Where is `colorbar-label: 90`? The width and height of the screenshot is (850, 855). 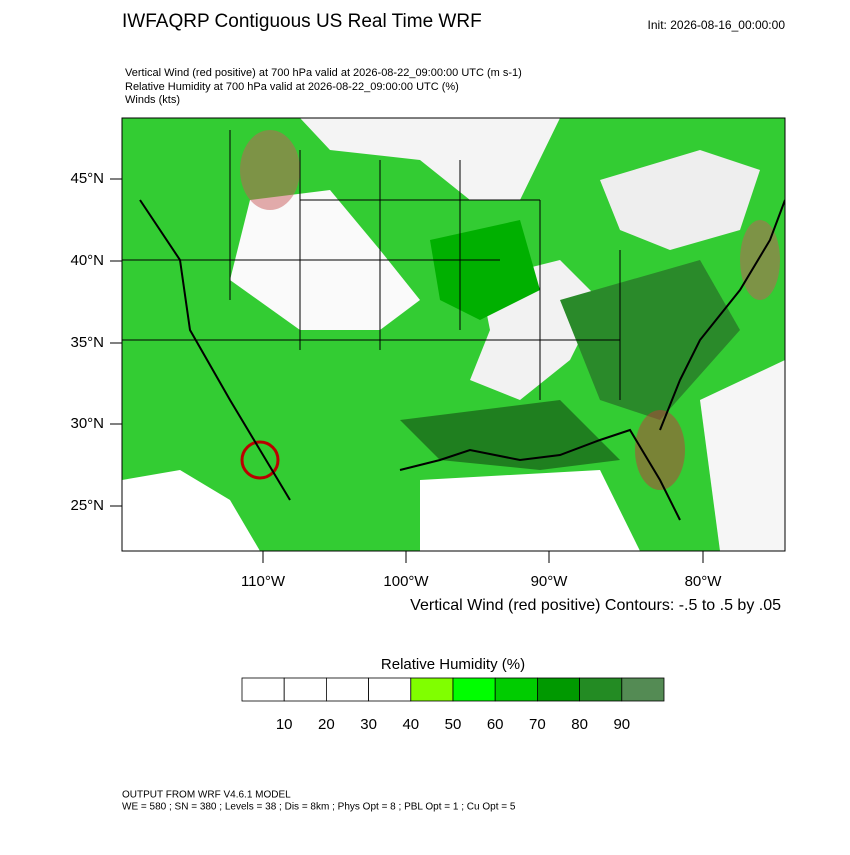
colorbar-label: 90 is located at coordinates (621, 724).